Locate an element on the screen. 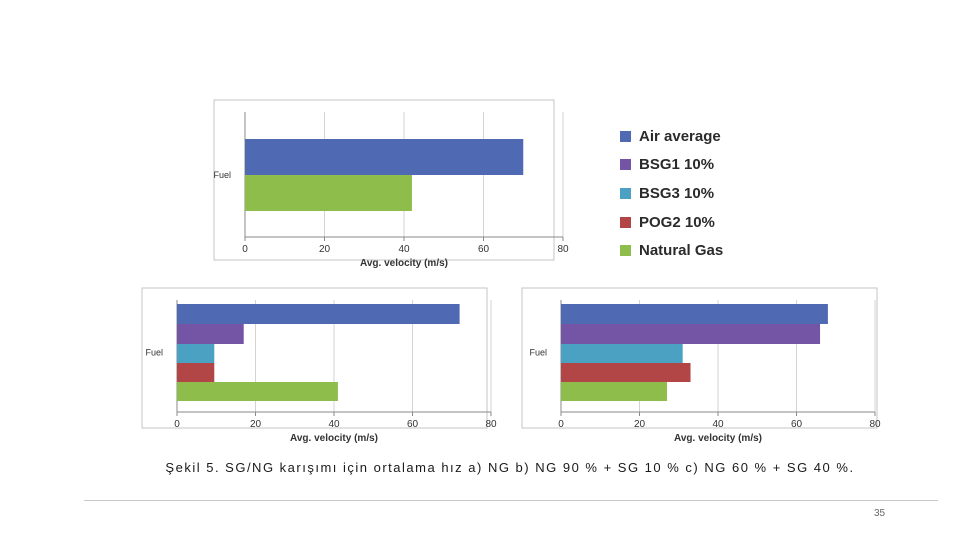  chart-c-tick-label-60: 60 is located at coordinates (797, 424).